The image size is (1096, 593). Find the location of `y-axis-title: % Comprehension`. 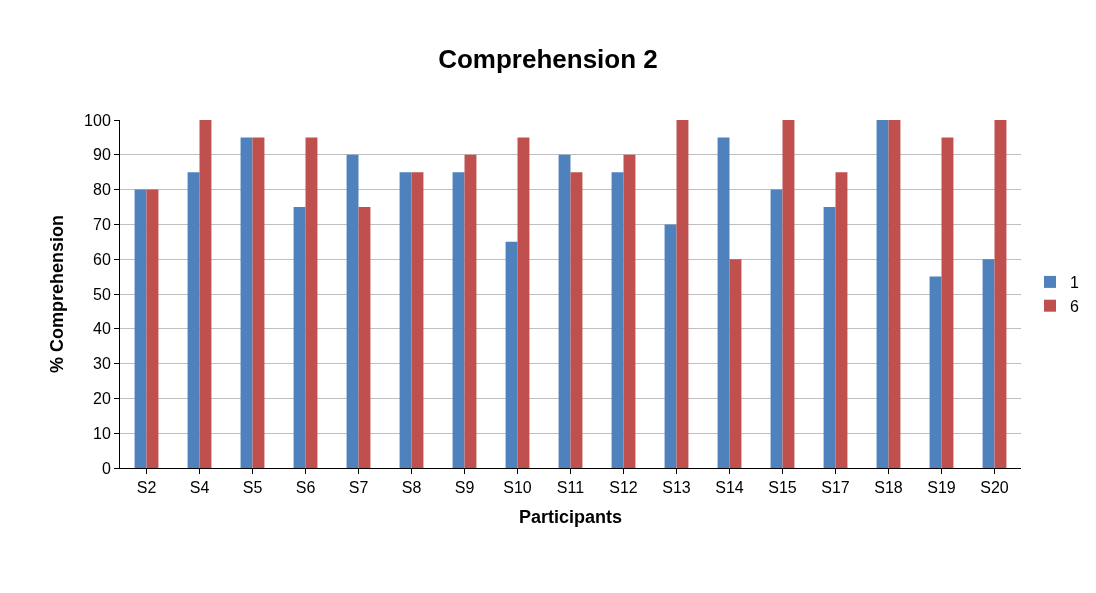

y-axis-title: % Comprehension is located at coordinates (57, 294).